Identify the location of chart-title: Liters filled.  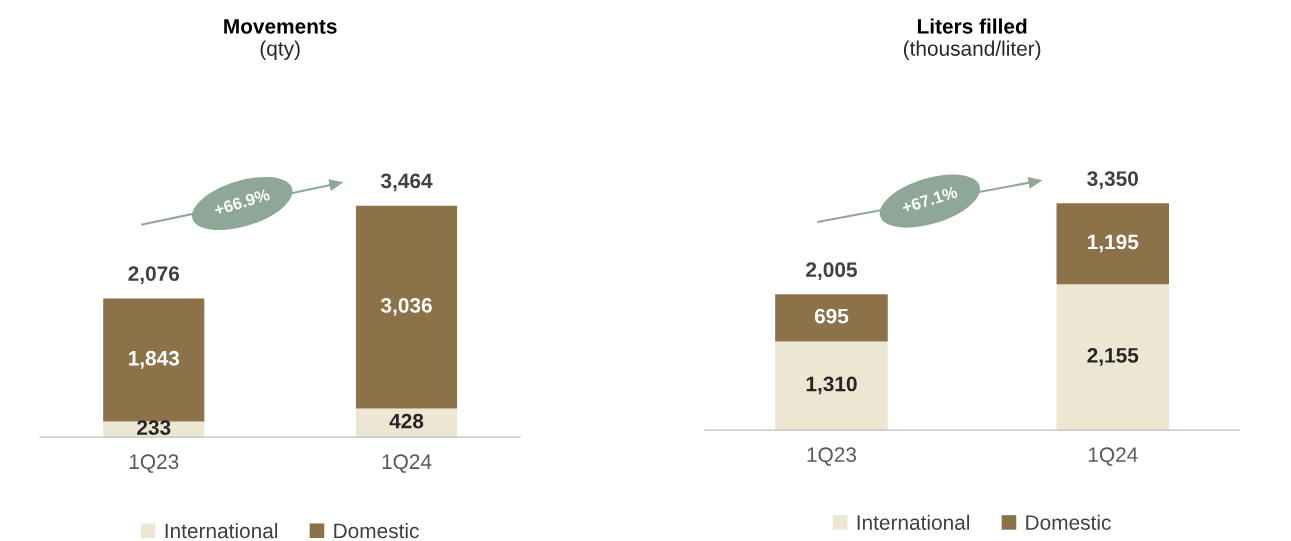
(972, 26).